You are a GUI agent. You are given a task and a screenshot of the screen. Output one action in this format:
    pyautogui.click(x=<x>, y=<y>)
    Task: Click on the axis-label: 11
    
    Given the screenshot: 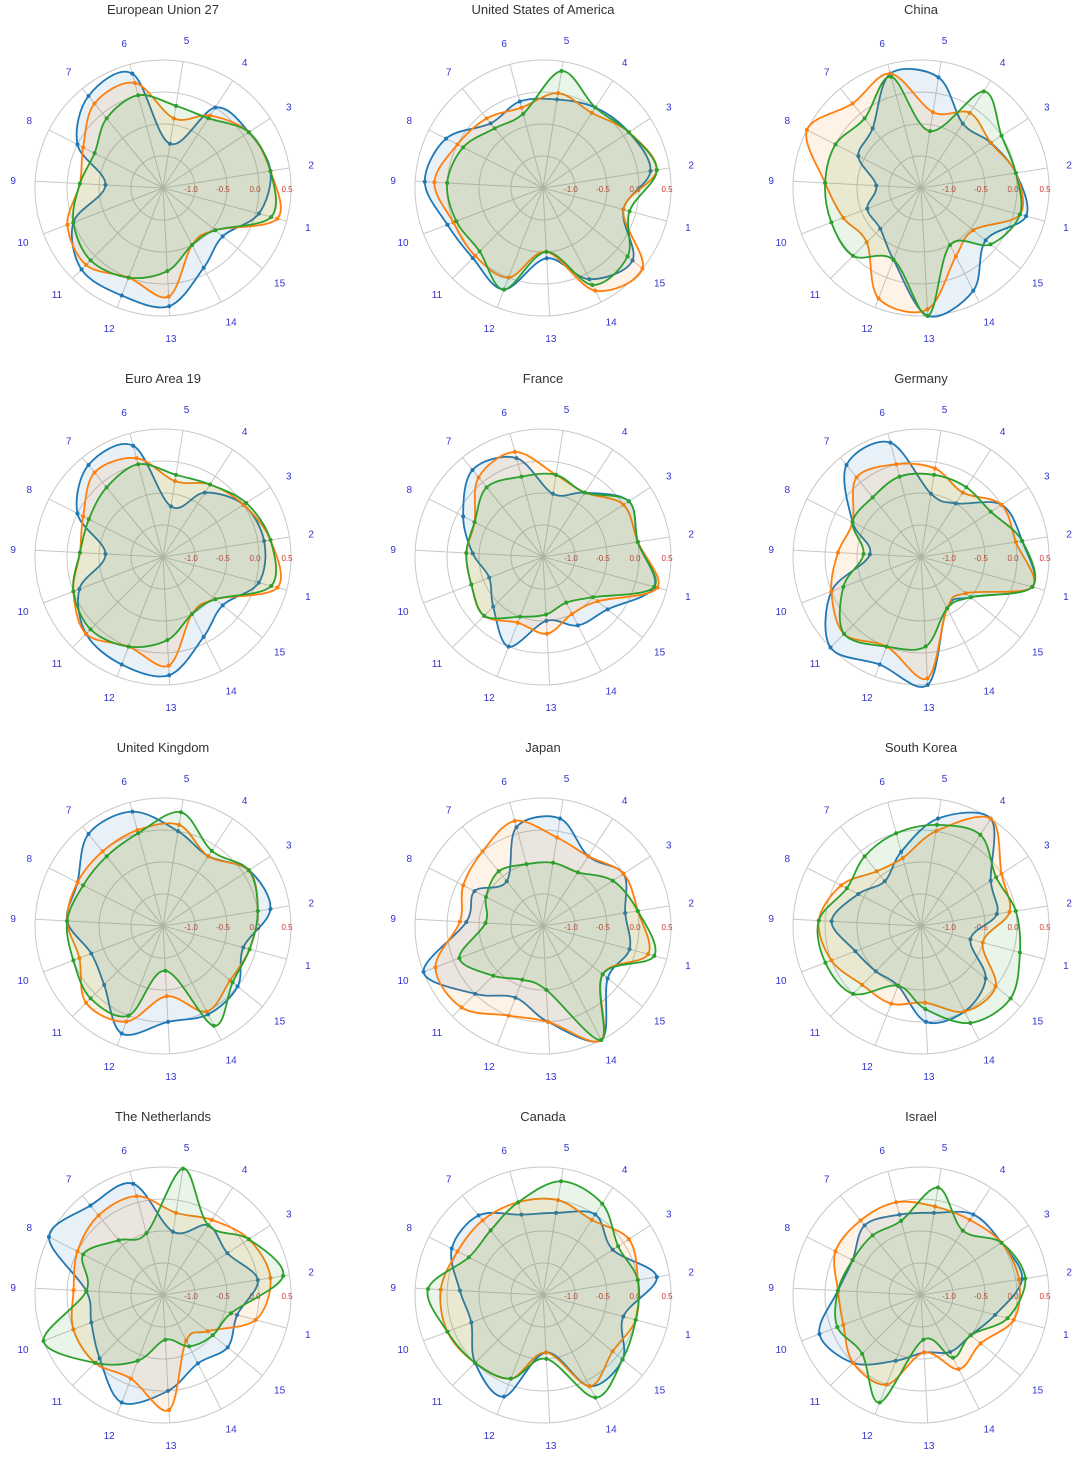 What is the action you would take?
    pyautogui.click(x=815, y=1033)
    